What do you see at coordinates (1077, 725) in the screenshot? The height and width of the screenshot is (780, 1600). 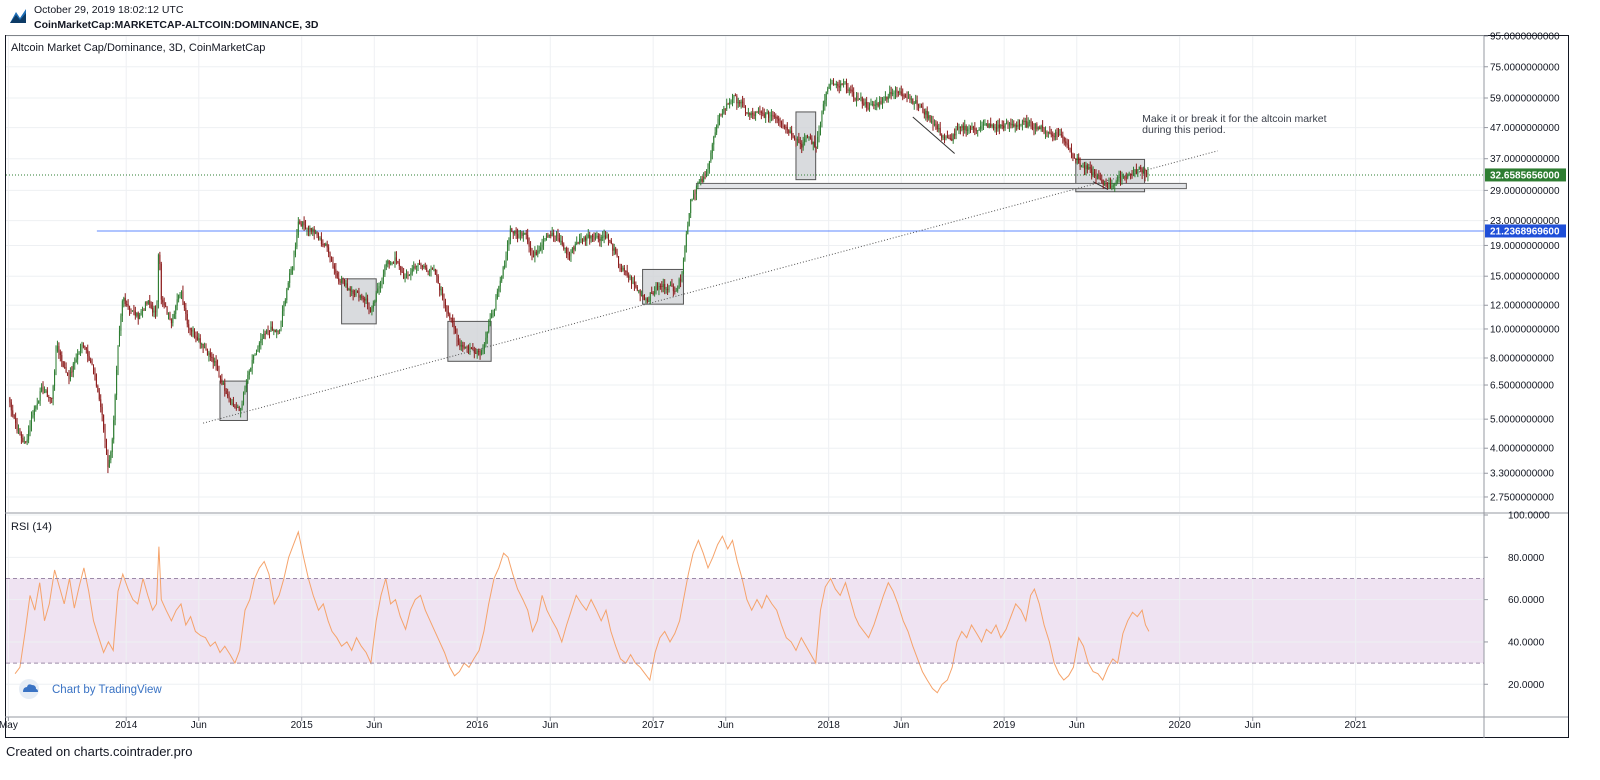 I see `time-axis-tick-label: Jun` at bounding box center [1077, 725].